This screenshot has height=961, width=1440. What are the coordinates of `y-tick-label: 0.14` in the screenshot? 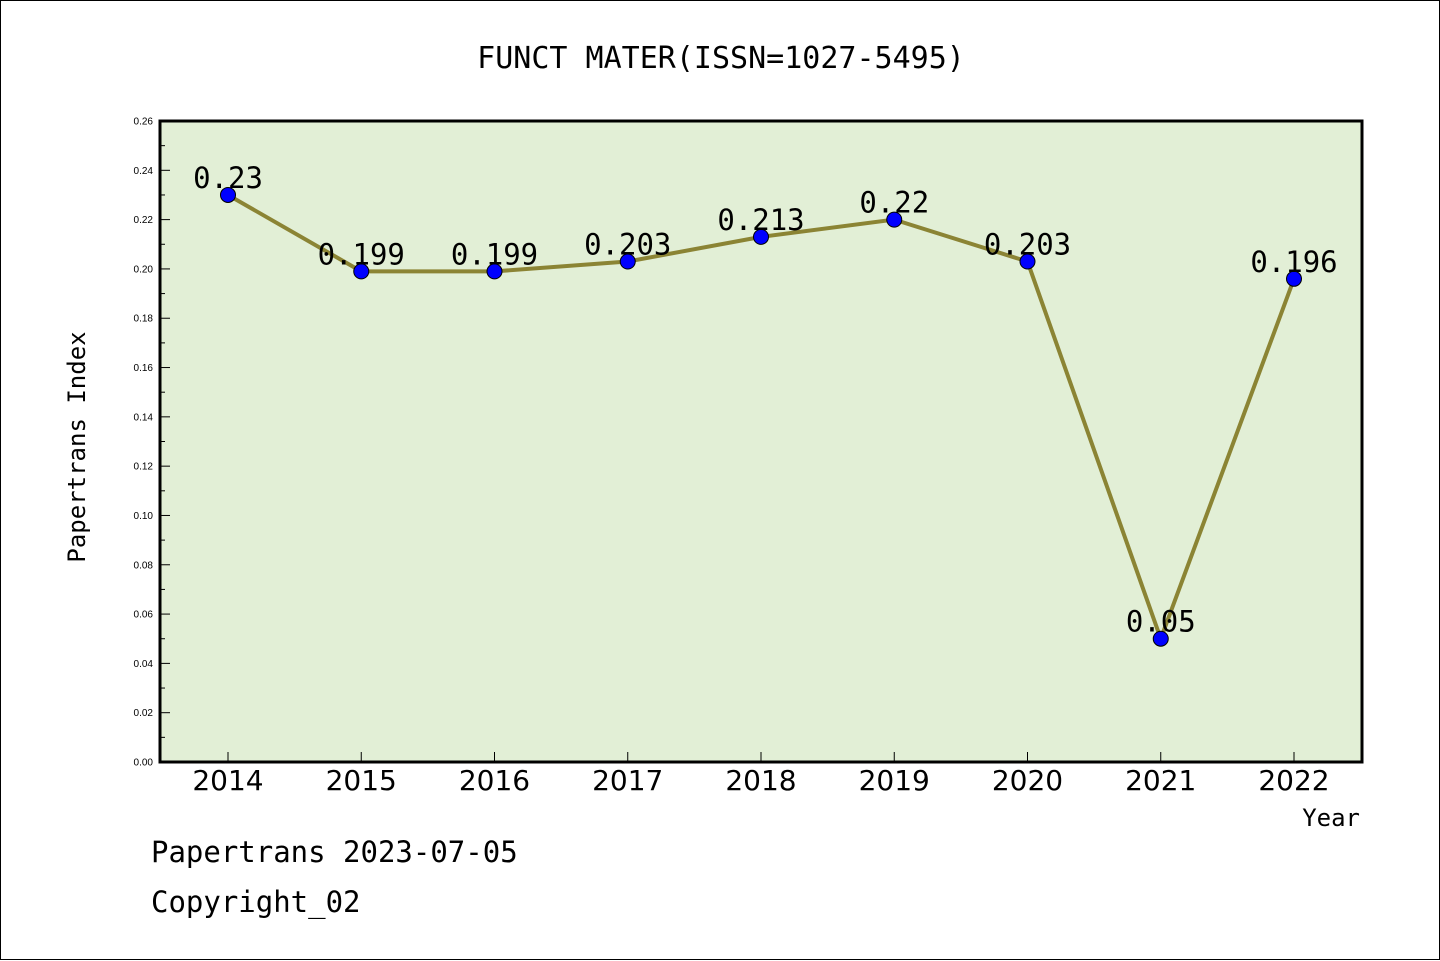 It's located at (144, 417).